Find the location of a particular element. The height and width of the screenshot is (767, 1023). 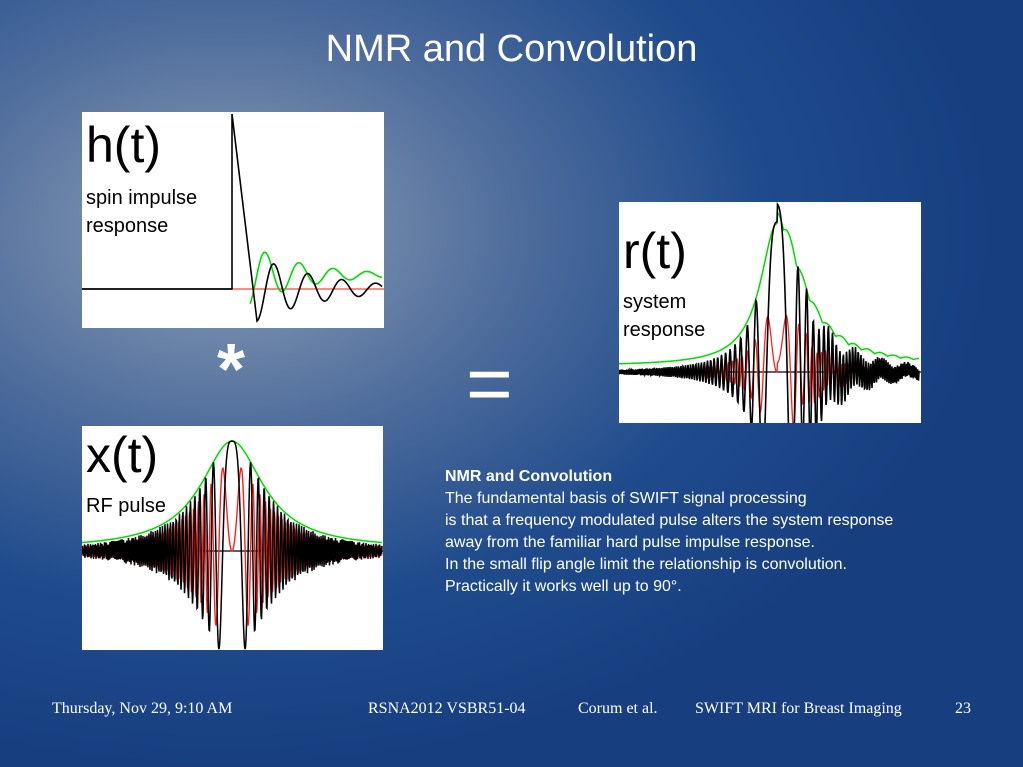

footer-talk: SWIFT MRI for Breast Imaging is located at coordinates (798, 708).